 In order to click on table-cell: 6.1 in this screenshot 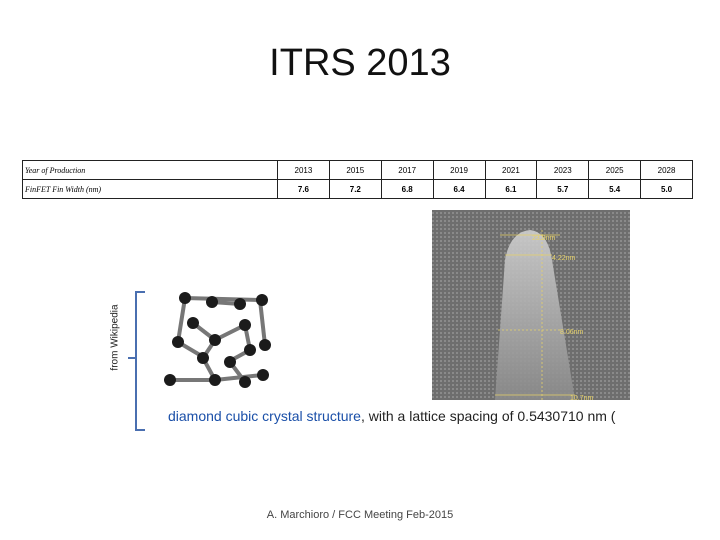, I will do `click(511, 189)`.